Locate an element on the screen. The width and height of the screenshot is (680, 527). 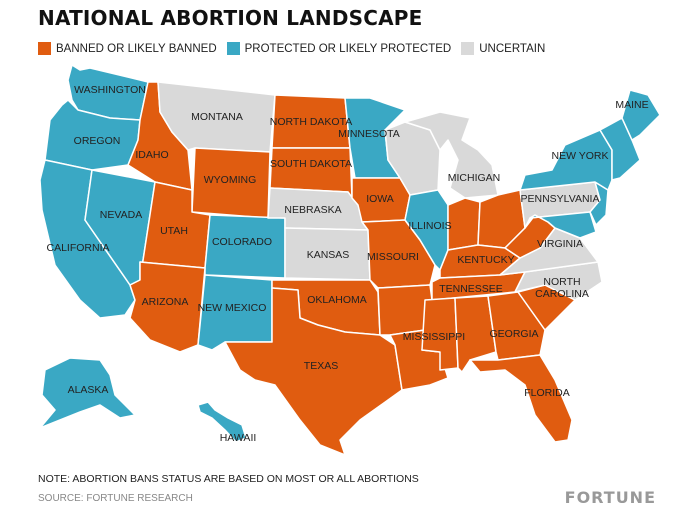
state-hawaii is located at coordinates (222, 422).